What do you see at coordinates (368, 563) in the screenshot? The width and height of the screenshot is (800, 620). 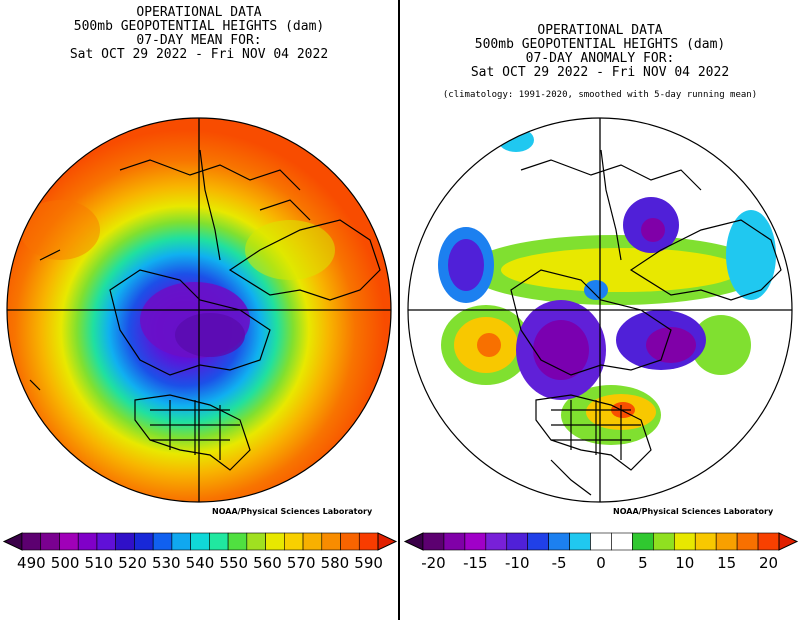 I see `mean-colorbar-label: 590` at bounding box center [368, 563].